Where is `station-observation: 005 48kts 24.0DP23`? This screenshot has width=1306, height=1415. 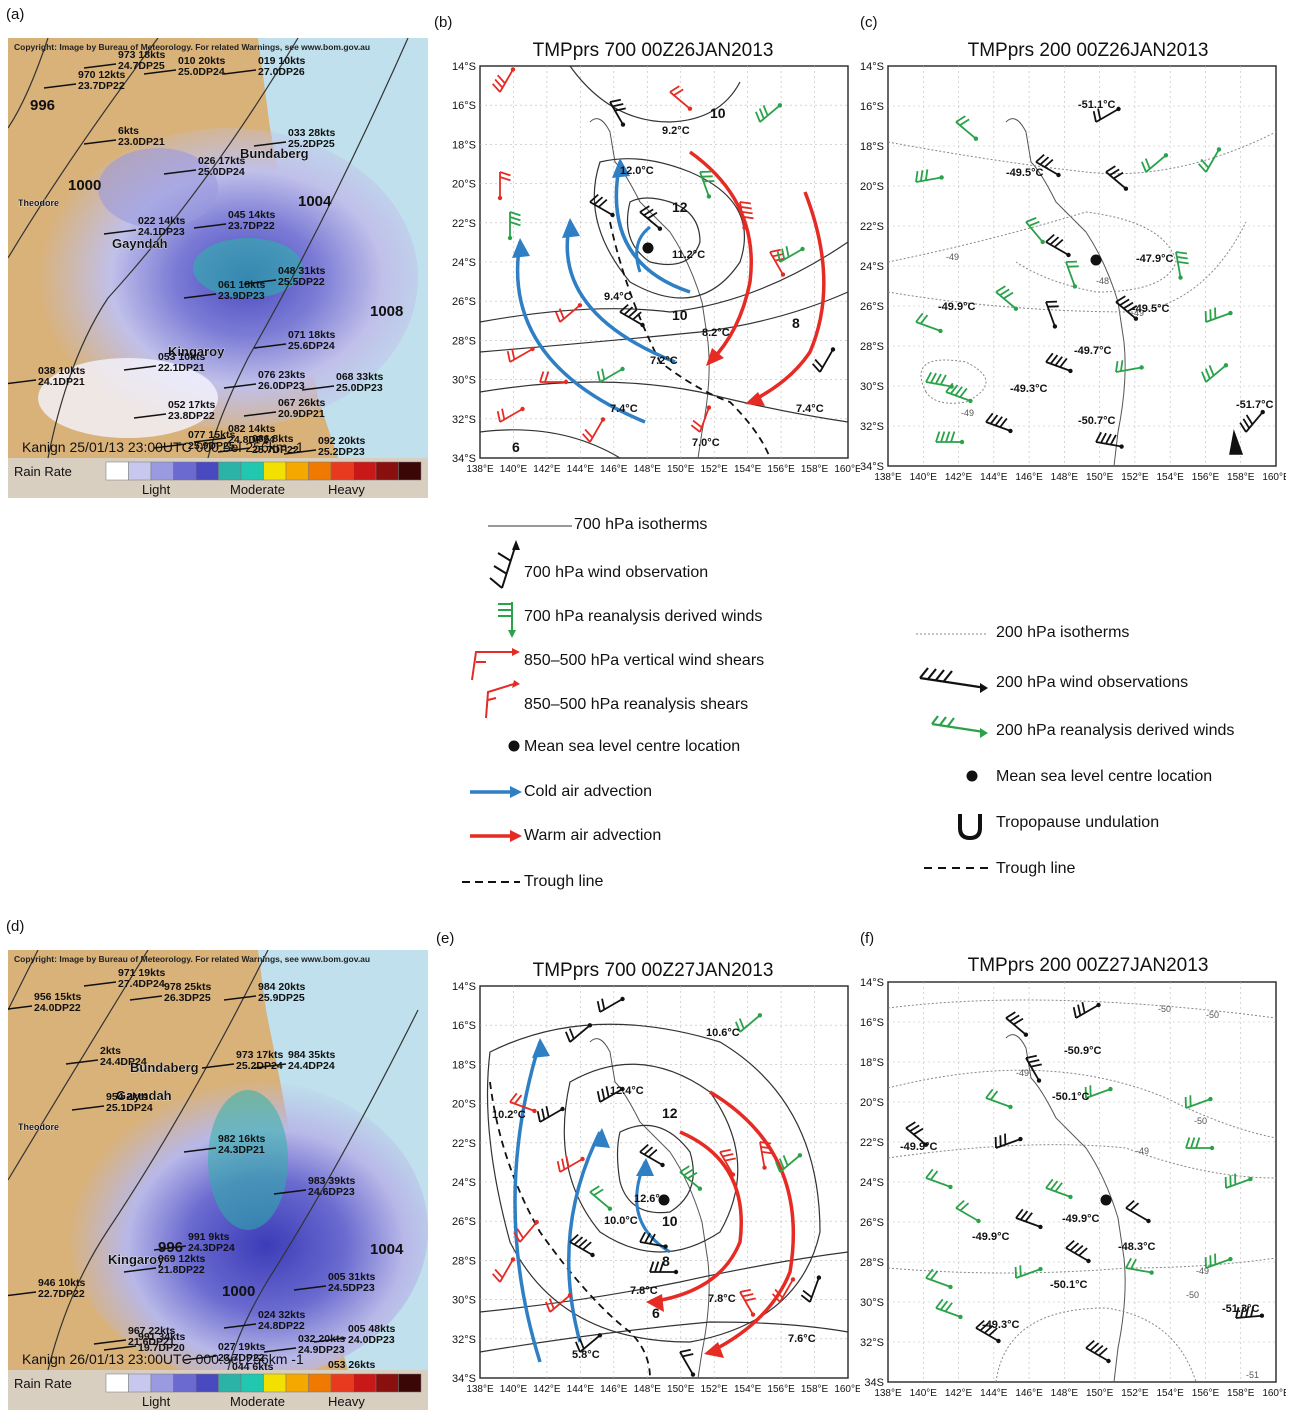
station-observation: 005 48kts 24.0DP23 is located at coordinates (371, 1334).